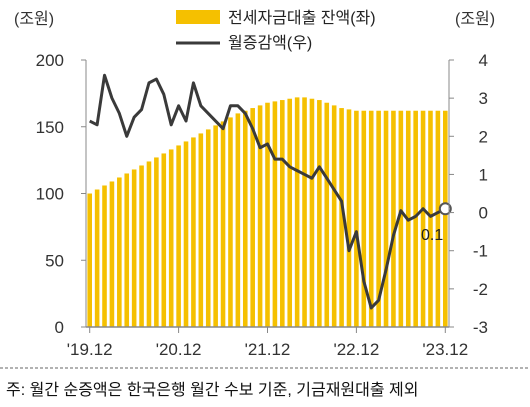 This screenshot has width=530, height=407. I want to click on left-tick-label: 50, so click(54, 260).